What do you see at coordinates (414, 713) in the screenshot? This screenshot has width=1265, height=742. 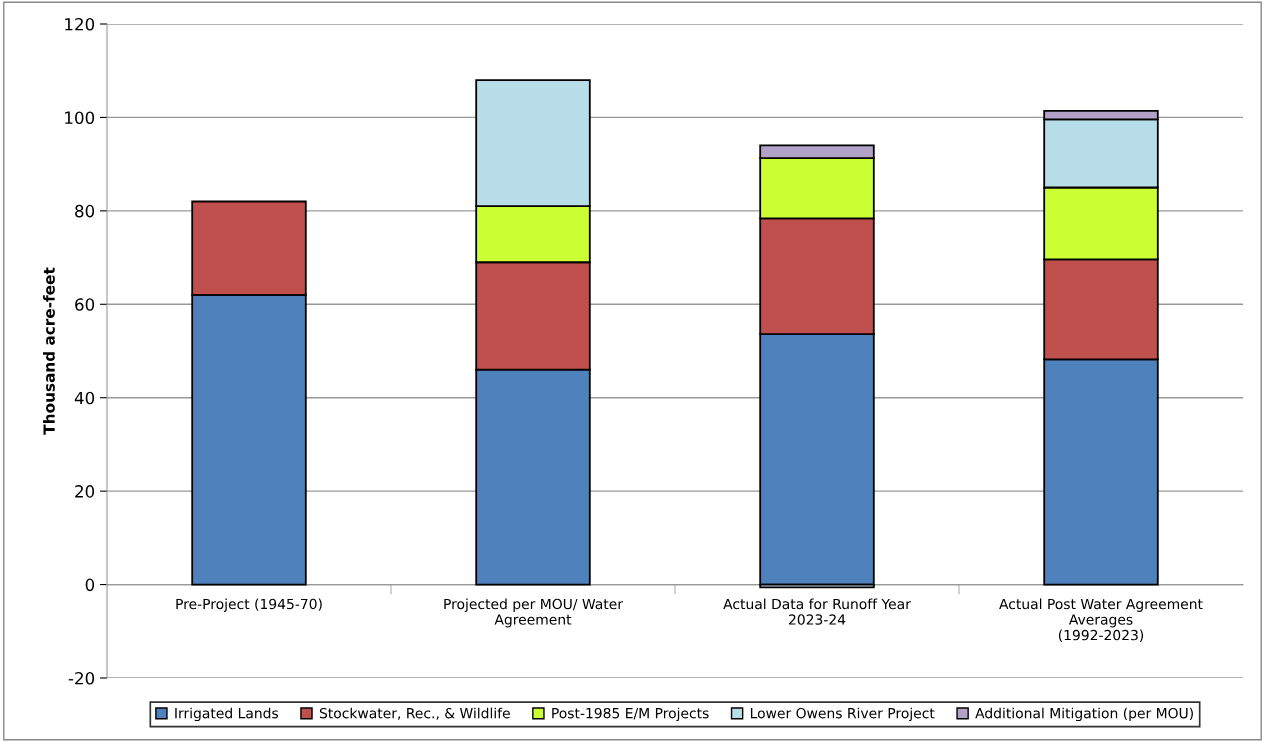 I see `legend-label: Stockwater, Rec., & Wildlife` at bounding box center [414, 713].